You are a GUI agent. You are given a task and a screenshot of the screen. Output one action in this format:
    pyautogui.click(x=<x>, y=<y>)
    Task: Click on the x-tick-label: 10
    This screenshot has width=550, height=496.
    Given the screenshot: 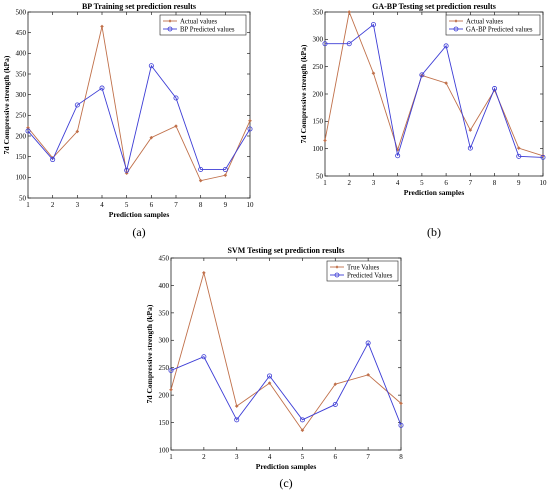 What is the action you would take?
    pyautogui.click(x=544, y=183)
    